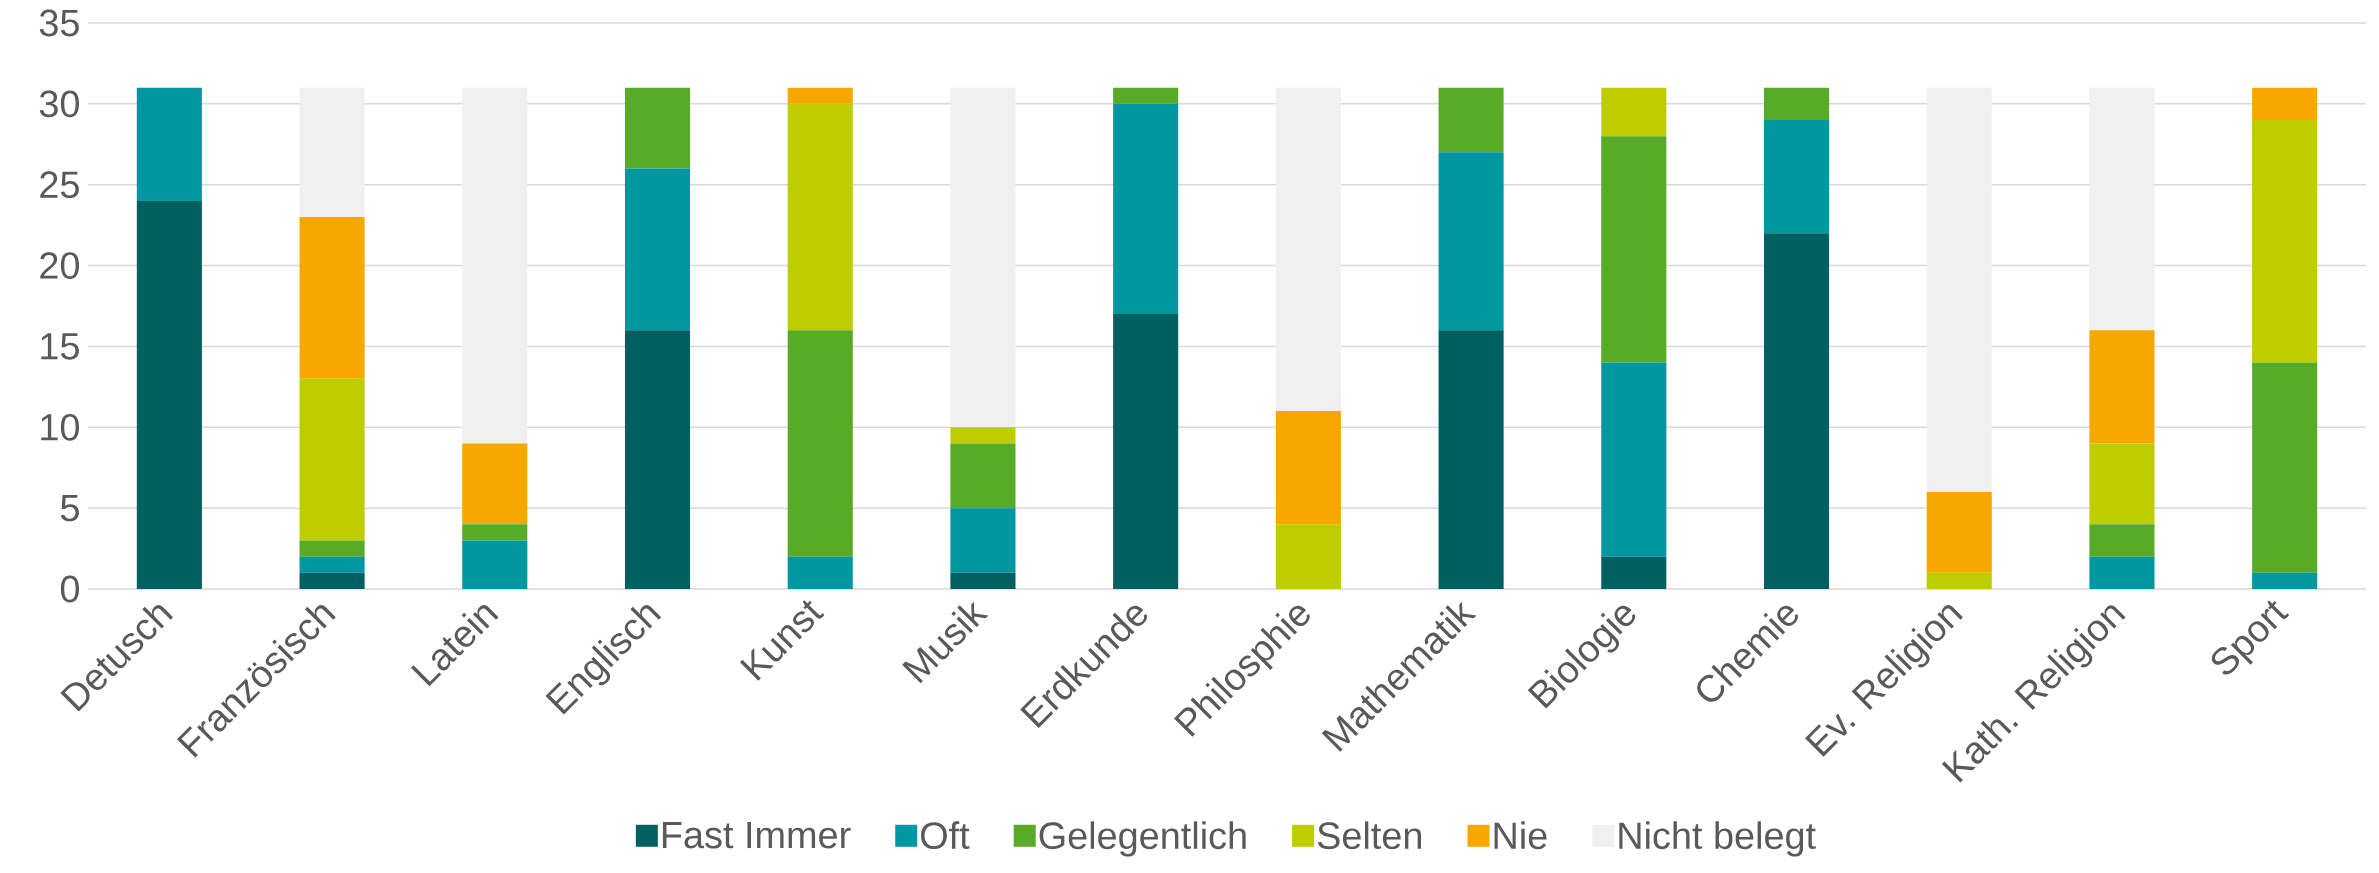 This screenshot has height=873, width=2379. What do you see at coordinates (1369, 835) in the screenshot?
I see `legend-label: Selten` at bounding box center [1369, 835].